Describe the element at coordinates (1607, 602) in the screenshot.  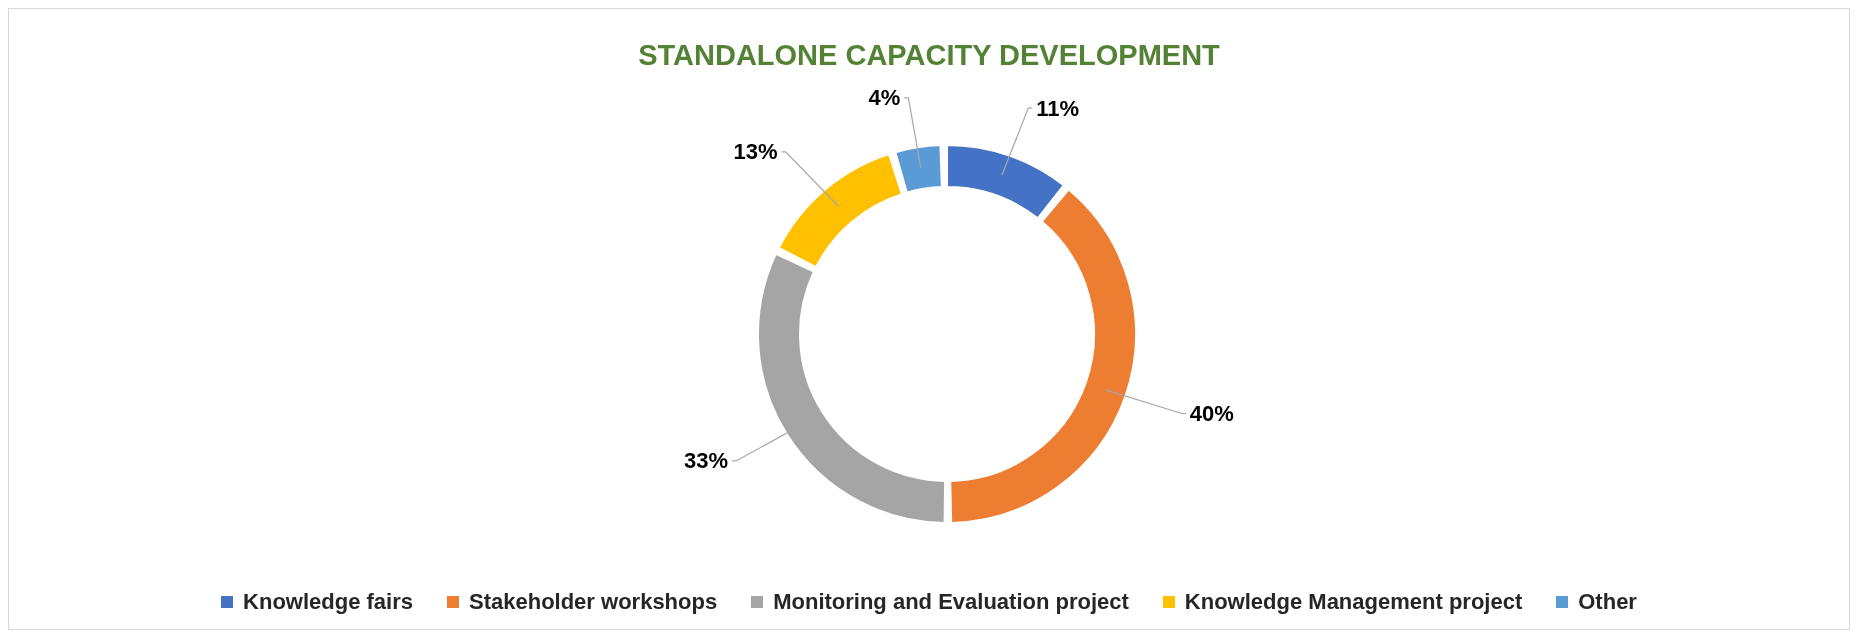
I see `legend-label: Other` at that location.